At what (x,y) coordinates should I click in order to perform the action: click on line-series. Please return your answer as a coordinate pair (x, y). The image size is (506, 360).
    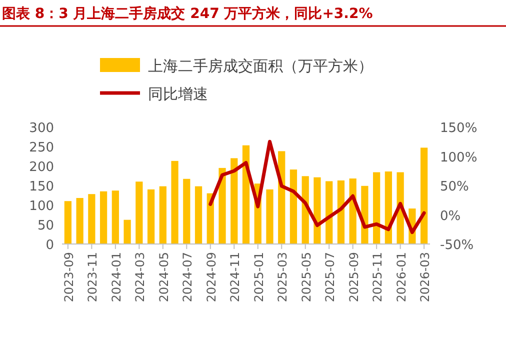
    Looking at the image, I should click on (317, 187).